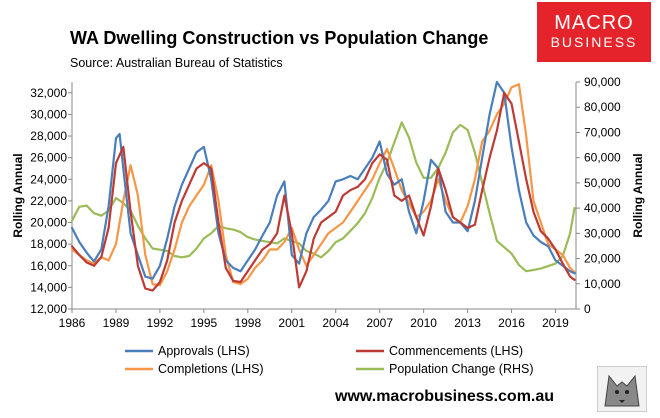 This screenshot has width=660, height=418. Describe the element at coordinates (116, 323) in the screenshot. I see `x-tick-label: 1989` at that location.